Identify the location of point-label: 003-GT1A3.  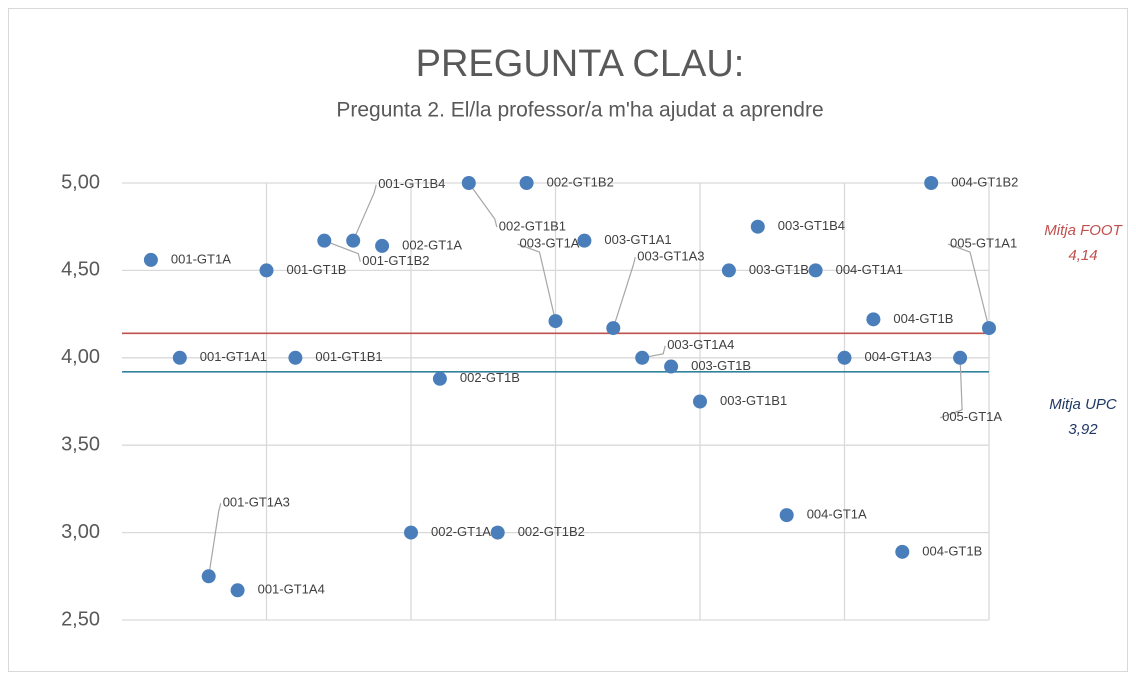
(670, 256).